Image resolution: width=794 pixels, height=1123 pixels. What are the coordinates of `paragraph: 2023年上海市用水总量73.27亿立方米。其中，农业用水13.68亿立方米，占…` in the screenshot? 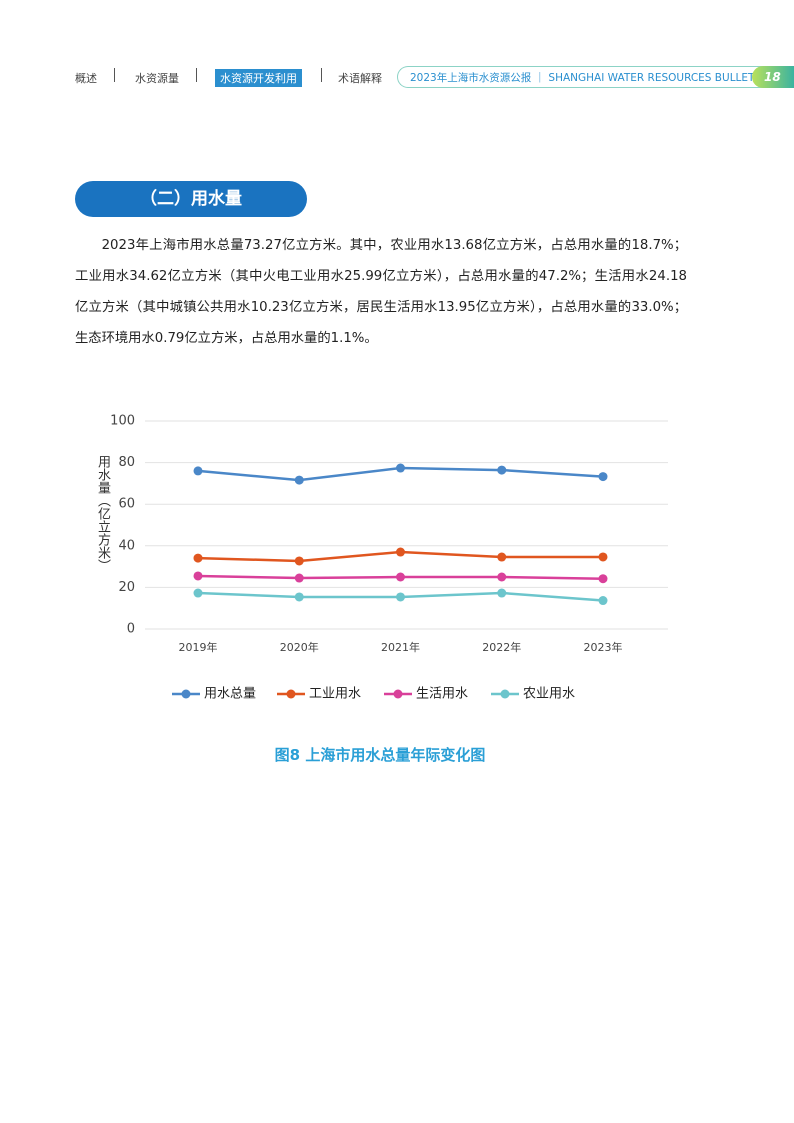 It's located at (381, 292).